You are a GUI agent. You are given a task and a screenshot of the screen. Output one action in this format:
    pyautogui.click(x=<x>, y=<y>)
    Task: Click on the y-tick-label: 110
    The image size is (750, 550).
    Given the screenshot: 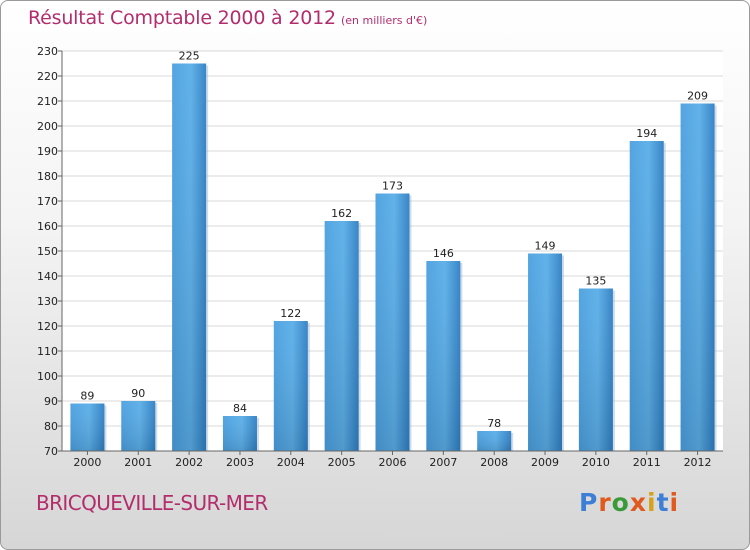 What is the action you would take?
    pyautogui.click(x=47, y=351)
    